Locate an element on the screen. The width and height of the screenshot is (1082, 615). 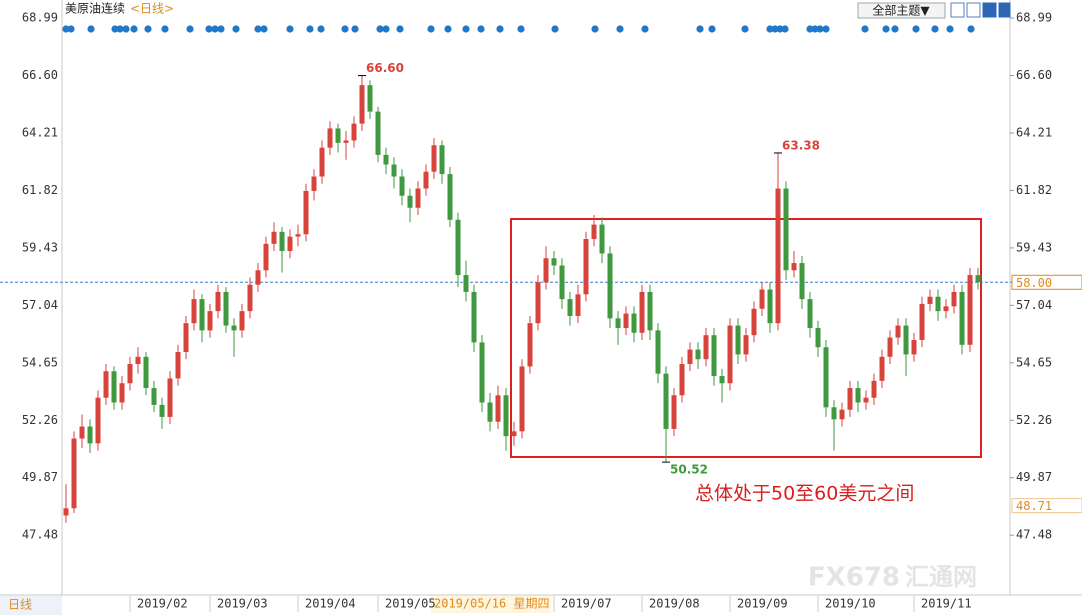
period-selector-box is located at coordinates (31, 605).